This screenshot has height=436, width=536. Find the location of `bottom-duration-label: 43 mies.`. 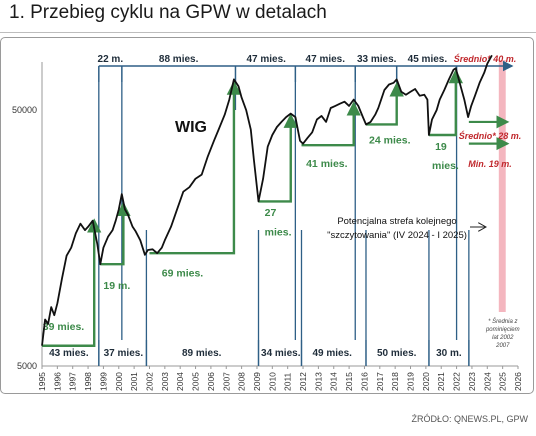

bottom-duration-label: 43 mies. is located at coordinates (69, 353).